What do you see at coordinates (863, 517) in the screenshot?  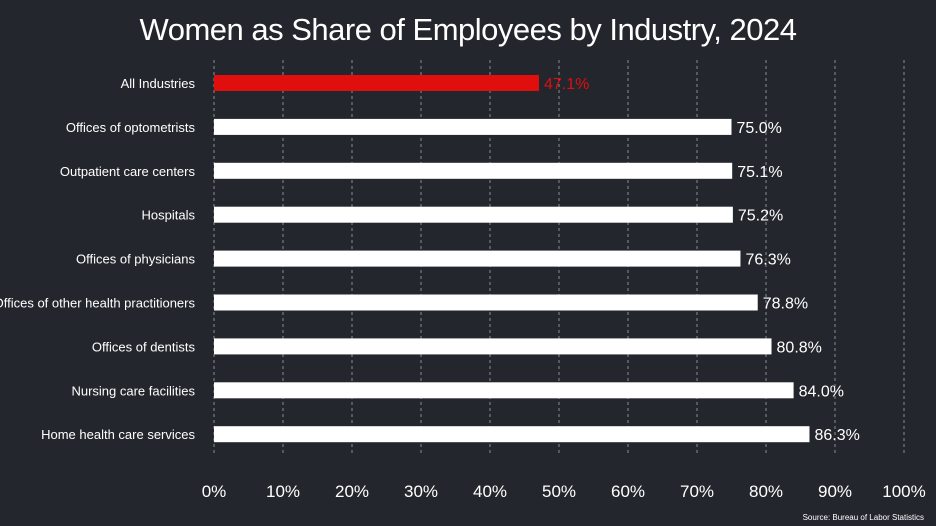 I see `source-note: Source: Bureau of Labor Statistics` at bounding box center [863, 517].